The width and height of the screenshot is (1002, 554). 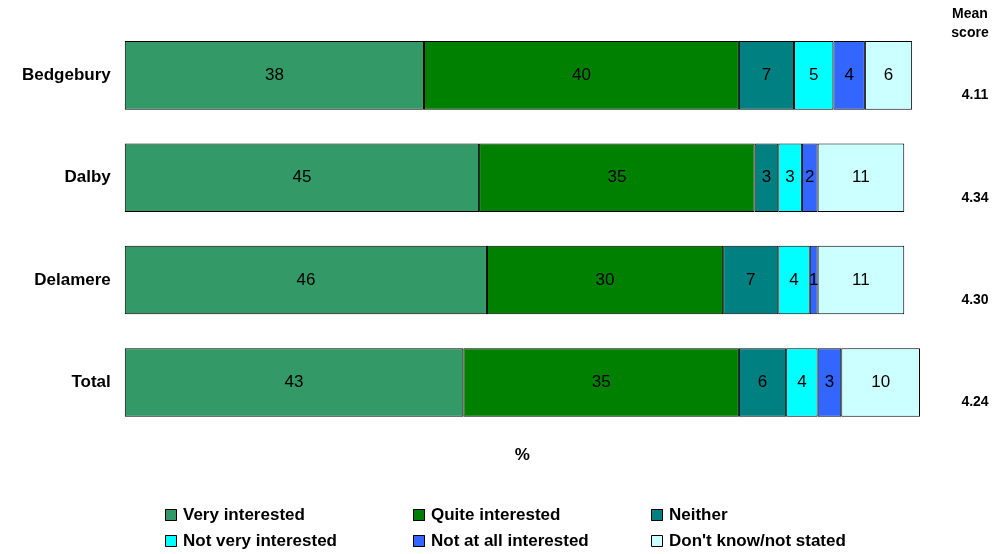 I want to click on legend-label: Don't know/not stated, so click(x=757, y=540).